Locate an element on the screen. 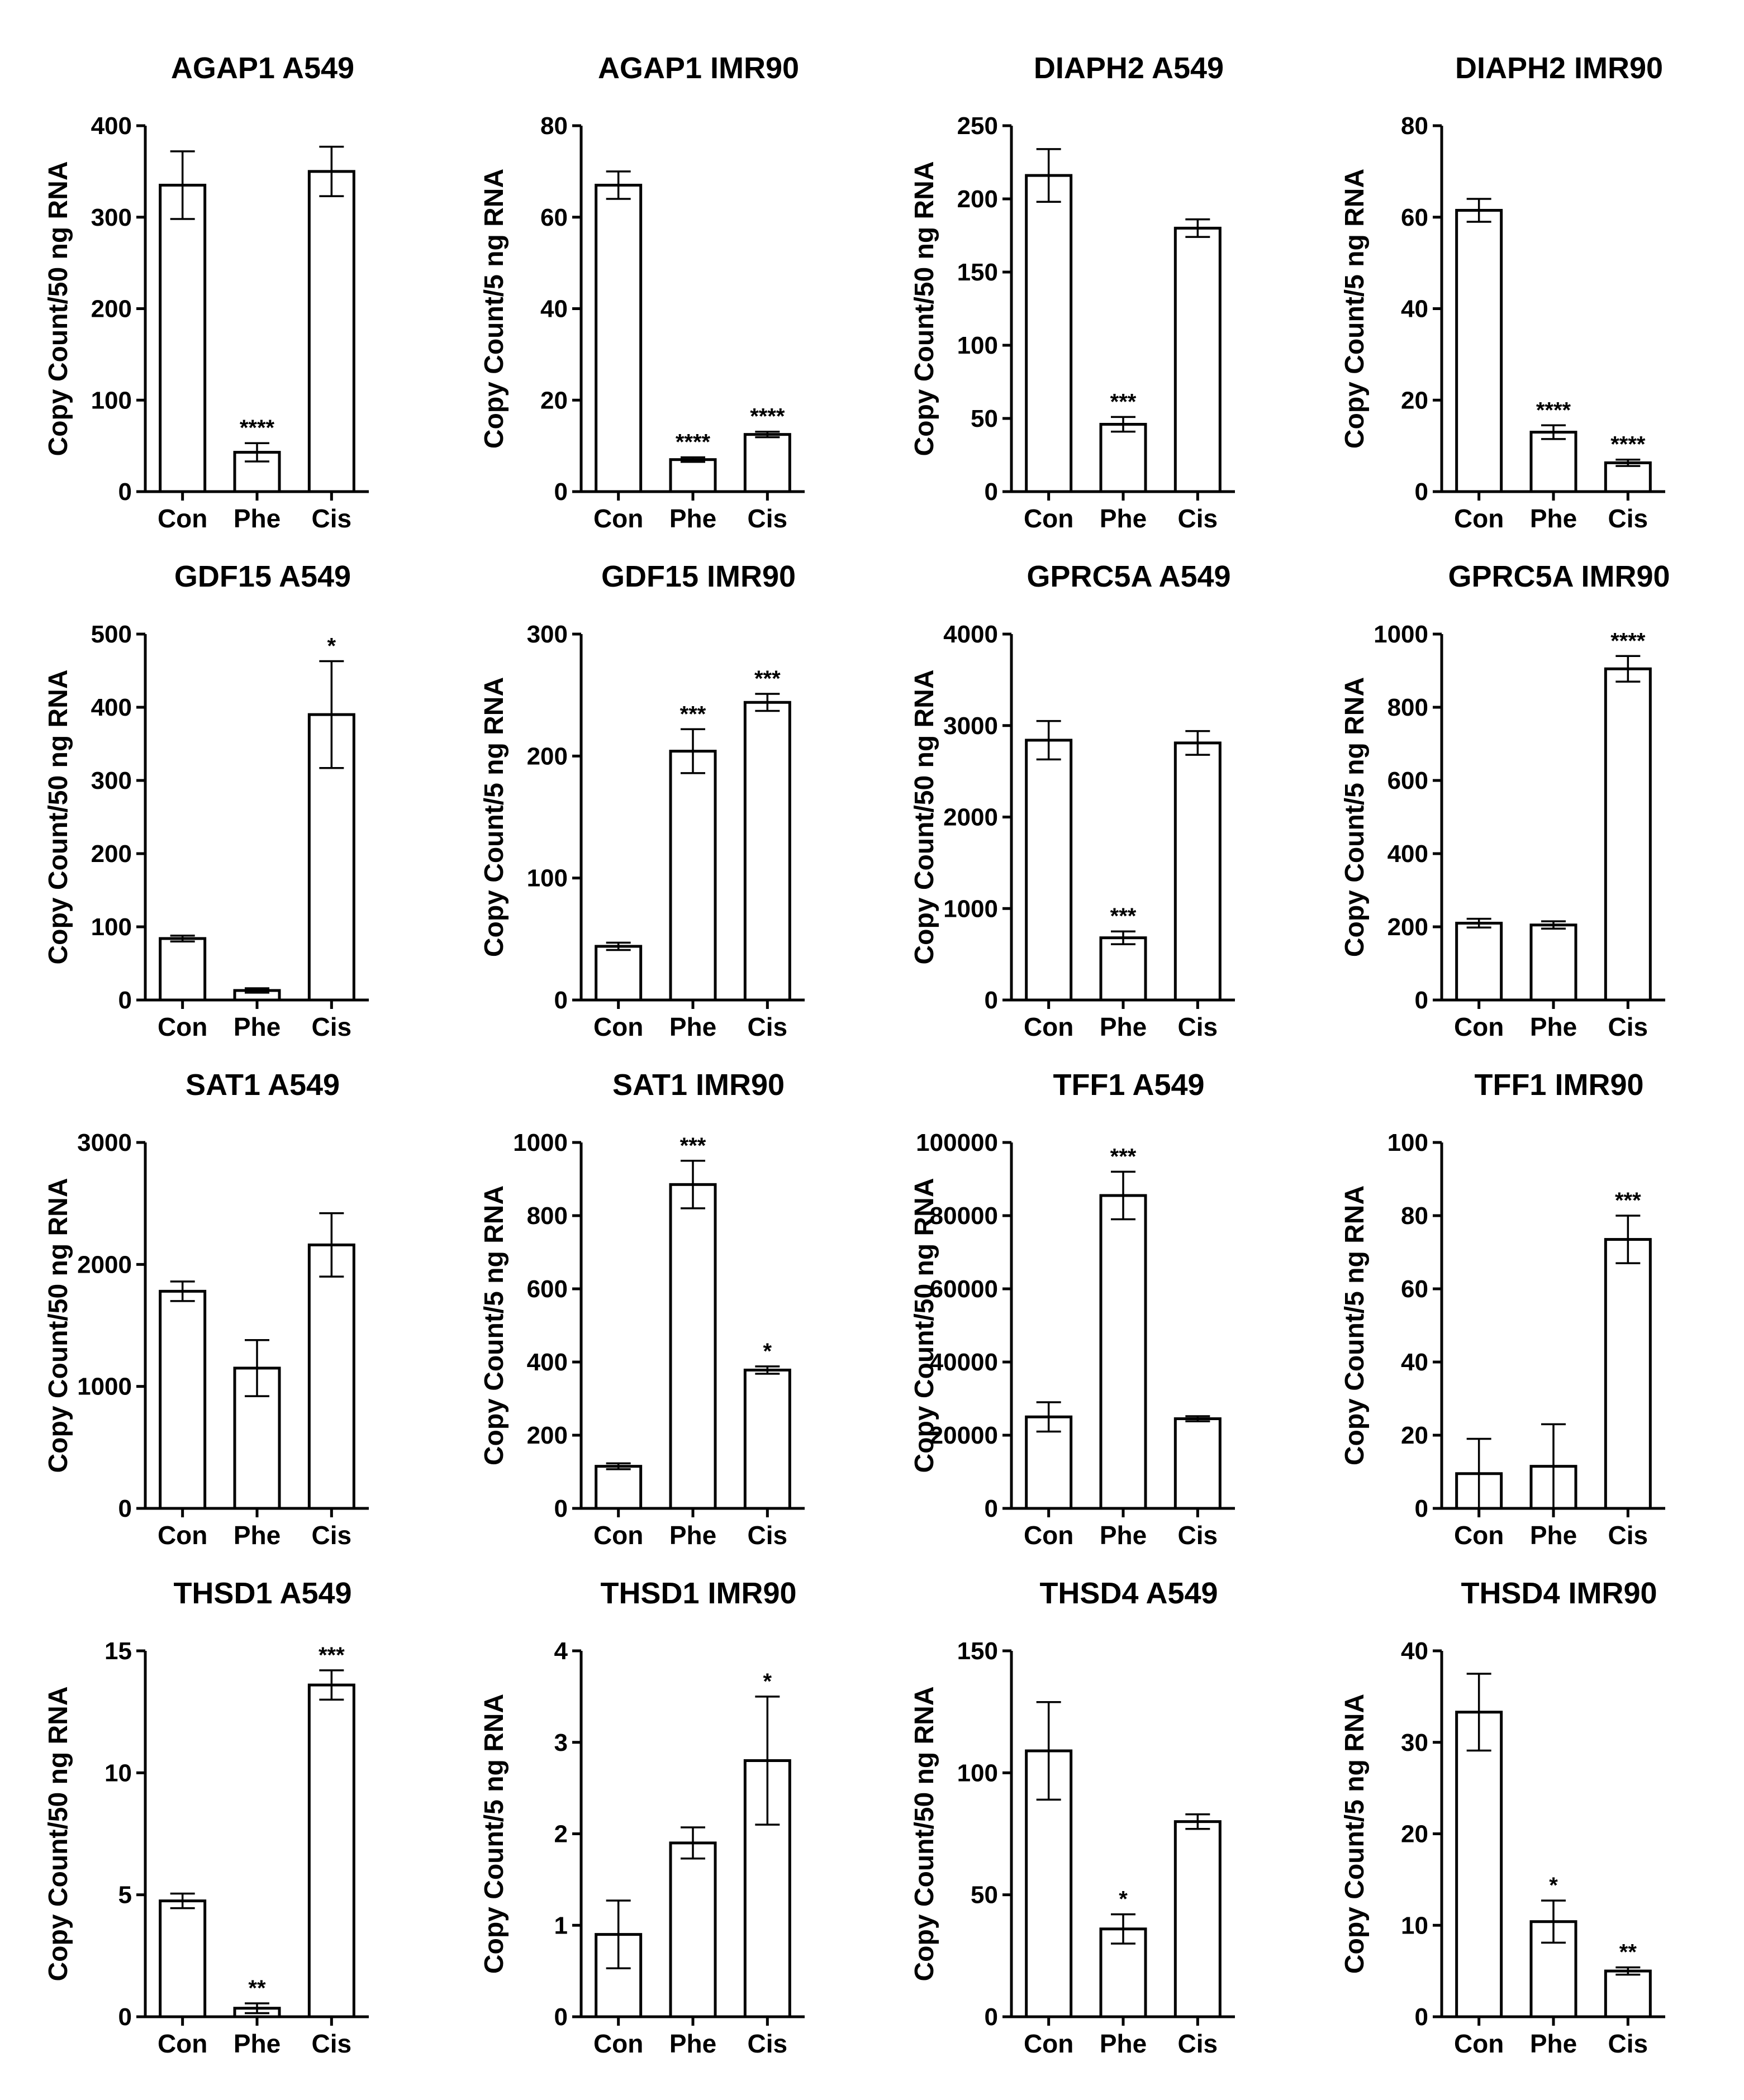 The width and height of the screenshot is (1744, 2100). y-tick-label: 30 is located at coordinates (1414, 1742).